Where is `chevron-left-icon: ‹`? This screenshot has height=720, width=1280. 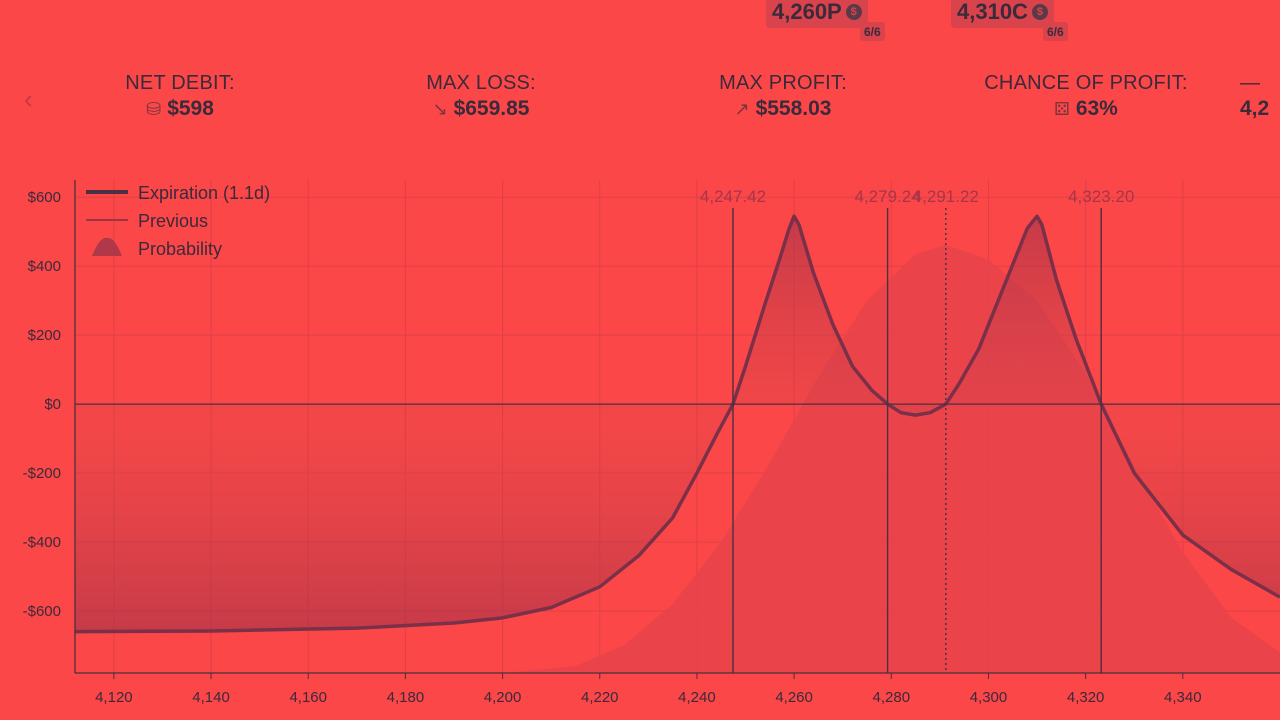 chevron-left-icon: ‹ is located at coordinates (28, 99).